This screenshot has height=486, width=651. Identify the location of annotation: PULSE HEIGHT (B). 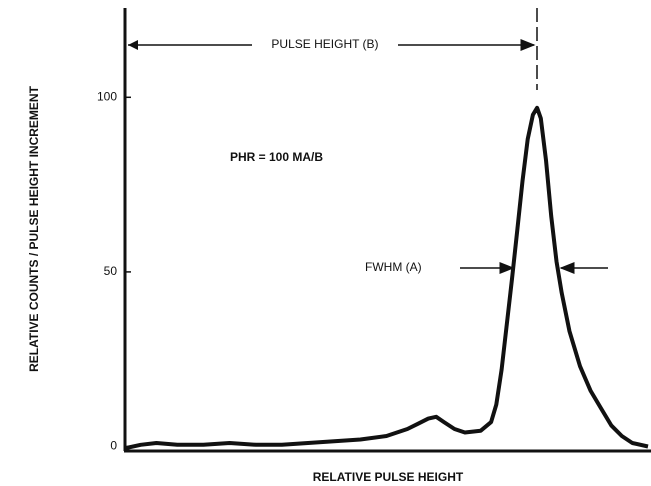
(324, 44).